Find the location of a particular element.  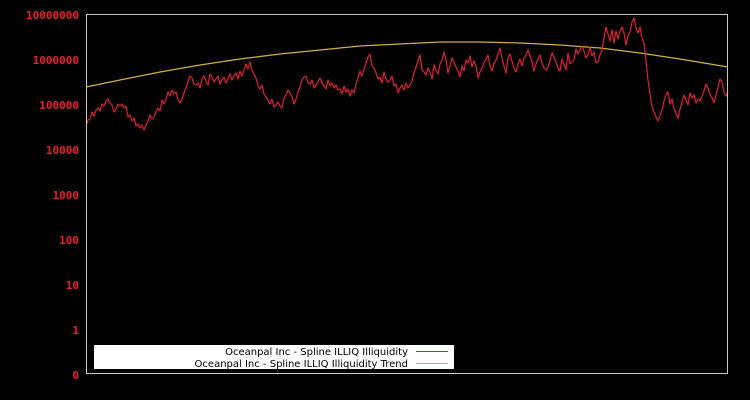

legend-box is located at coordinates (274, 357).